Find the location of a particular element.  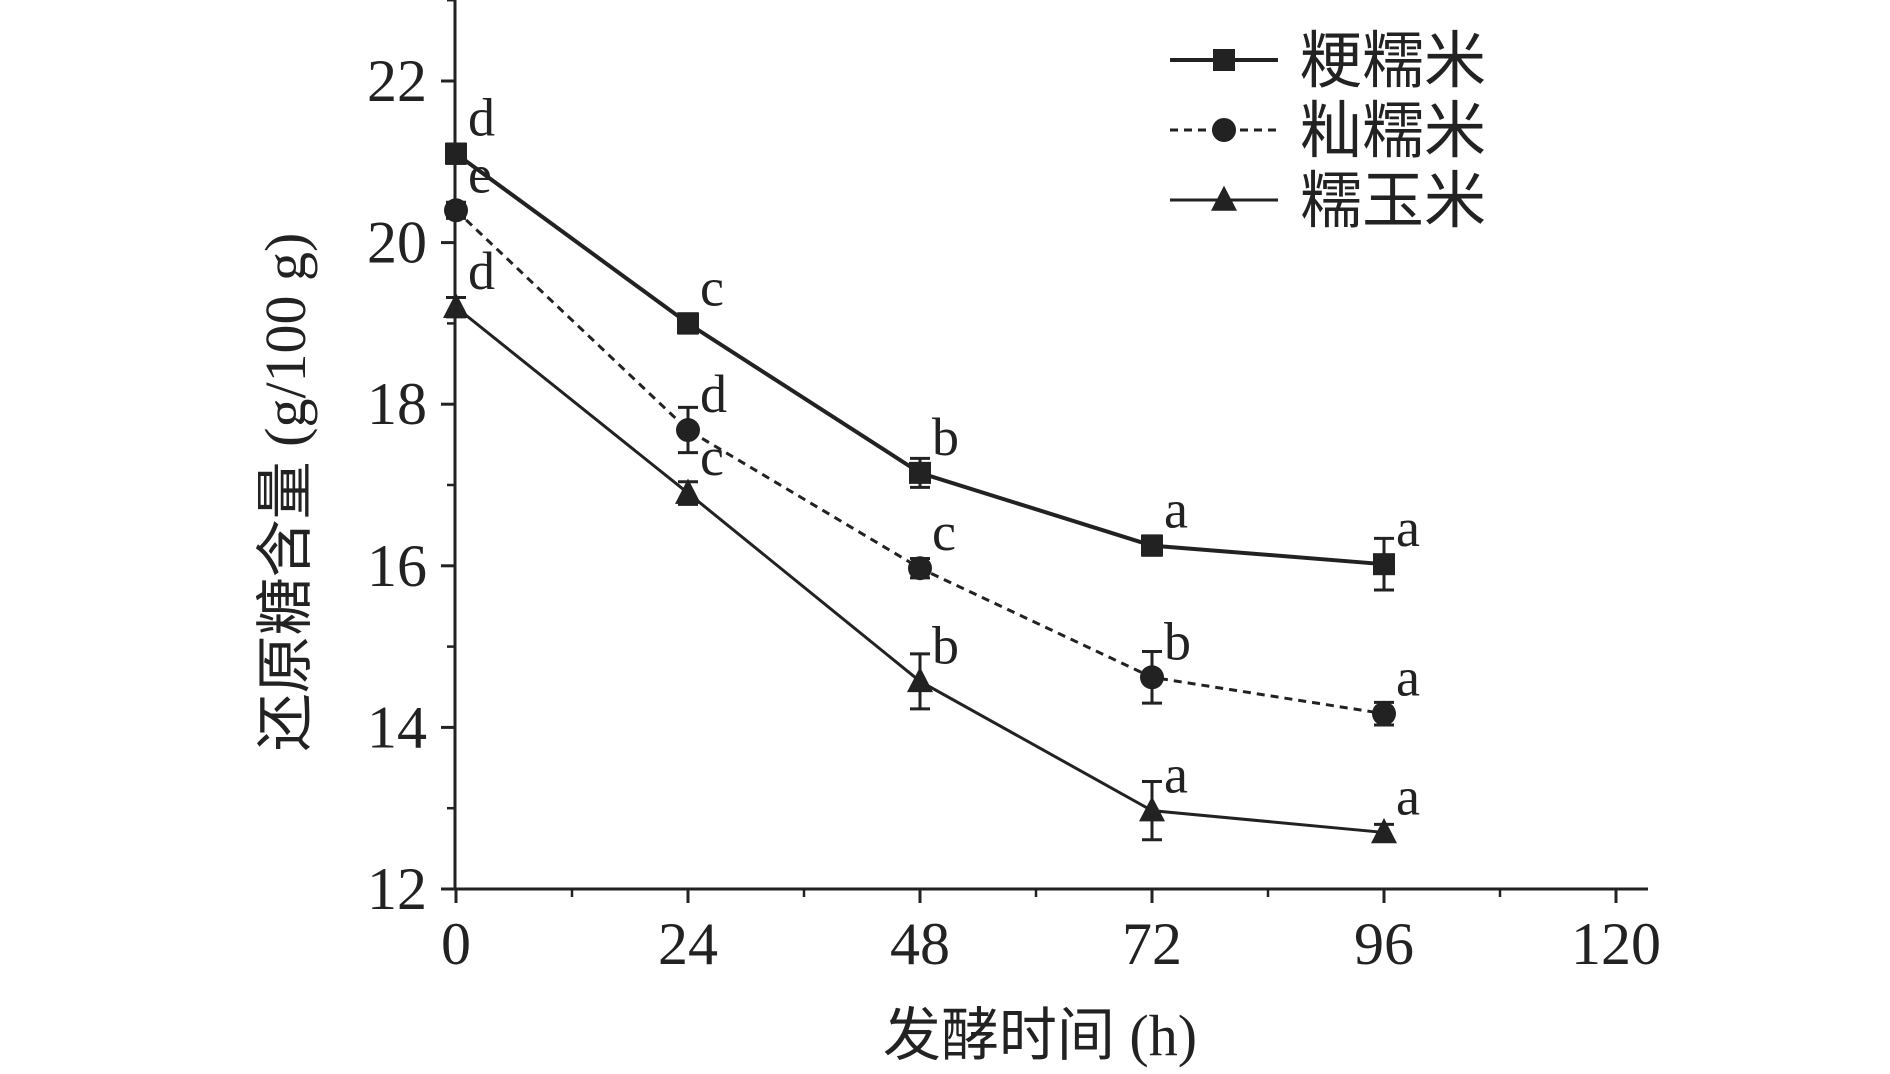

x-tick-label: 120 is located at coordinates (1616, 944).